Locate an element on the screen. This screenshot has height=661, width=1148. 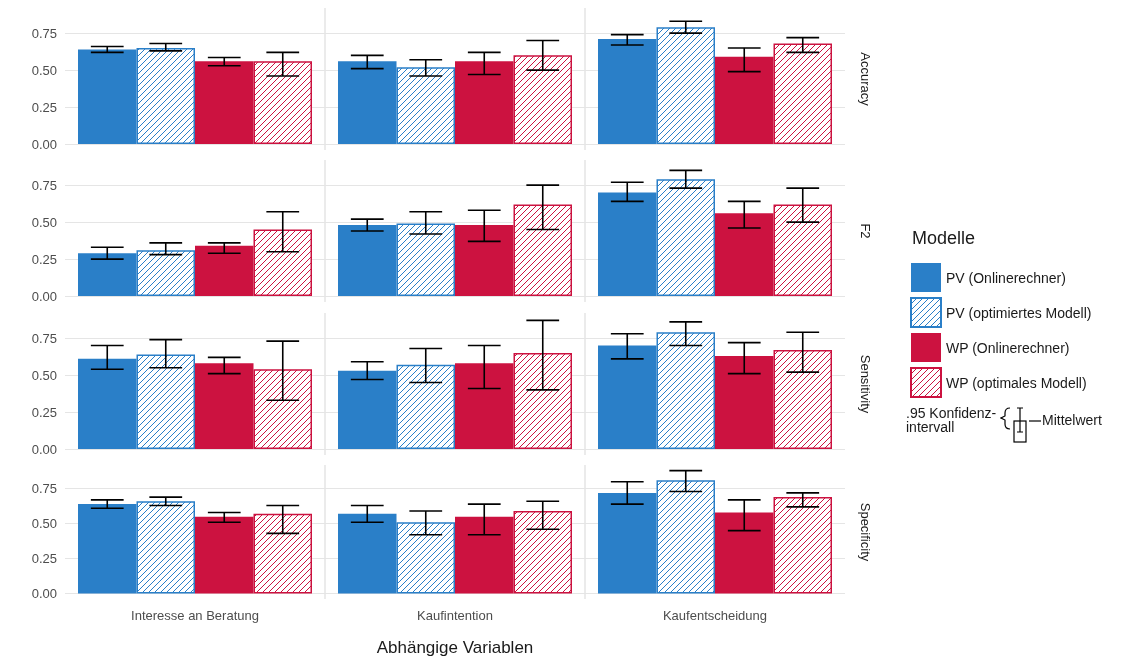
y-axis-title: Accuracy is located at coordinates (865, 79).